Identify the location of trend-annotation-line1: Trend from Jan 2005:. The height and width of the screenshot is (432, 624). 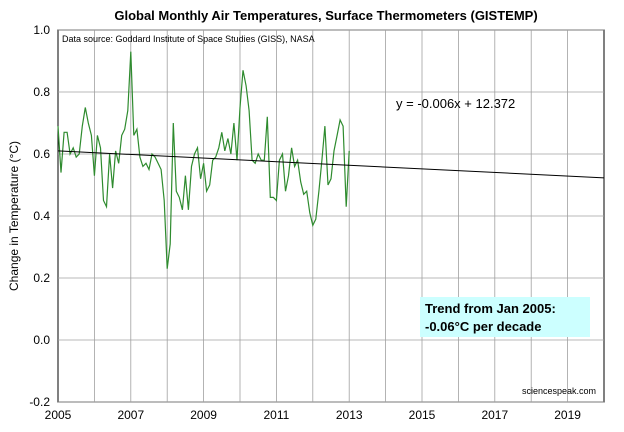
(490, 308).